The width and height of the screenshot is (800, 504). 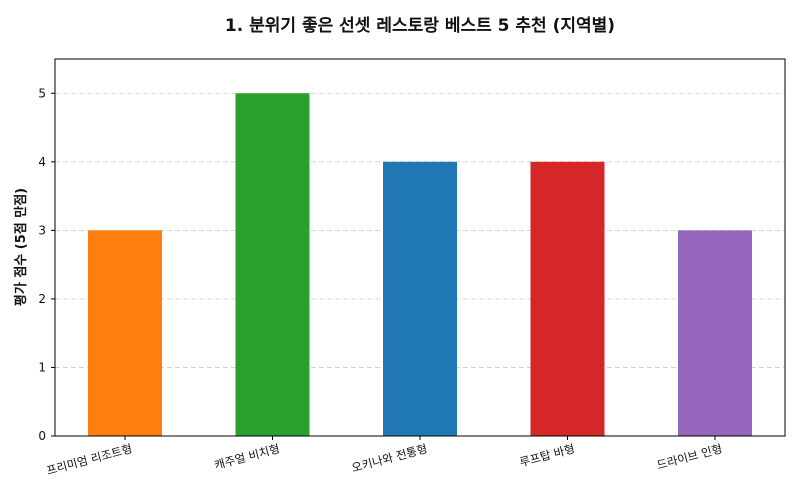 I want to click on x-tick-label: 프리미엄 리조트형, so click(x=89, y=459).